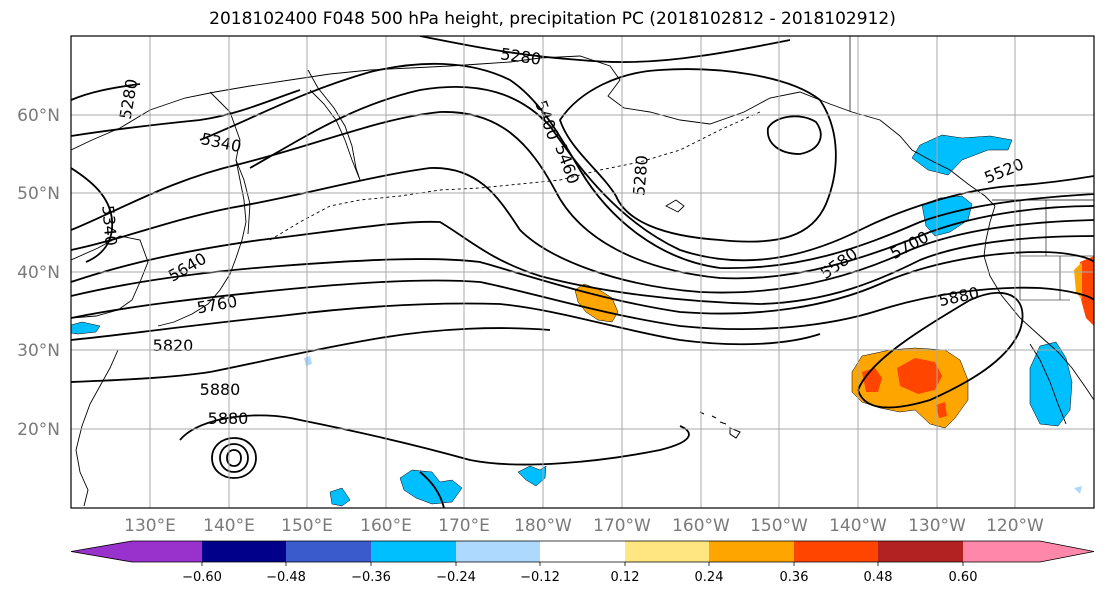 Image resolution: width=1105 pixels, height=601 pixels. Describe the element at coordinates (1048, 384) in the screenshot. I see `coast-baja` at that location.